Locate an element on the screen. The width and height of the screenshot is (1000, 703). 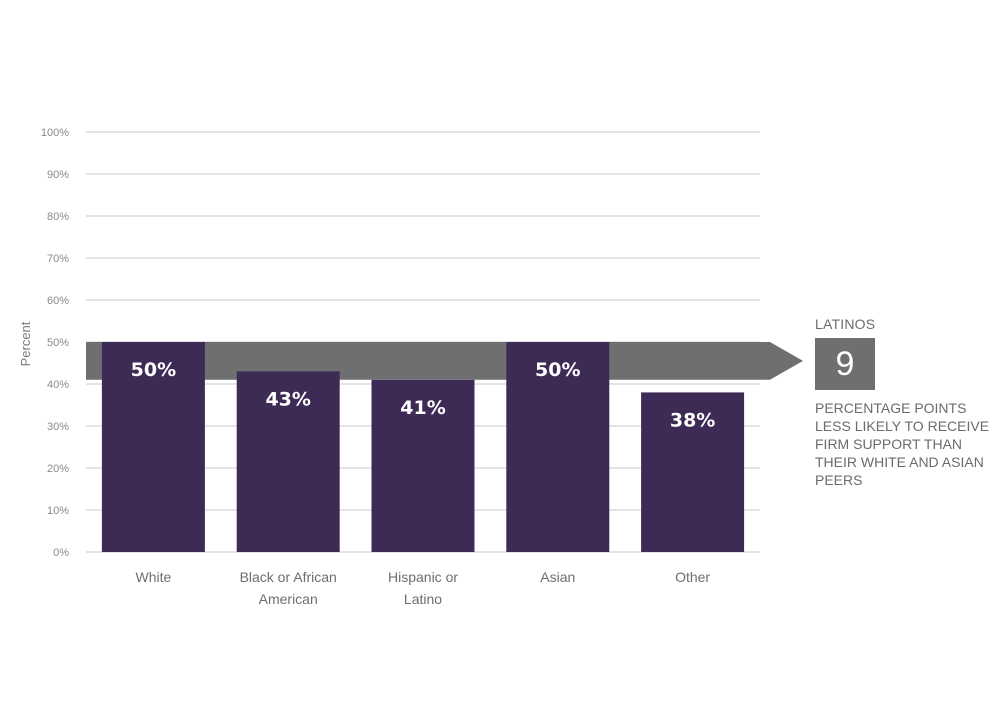
bar-value-label: 43% is located at coordinates (287, 399).